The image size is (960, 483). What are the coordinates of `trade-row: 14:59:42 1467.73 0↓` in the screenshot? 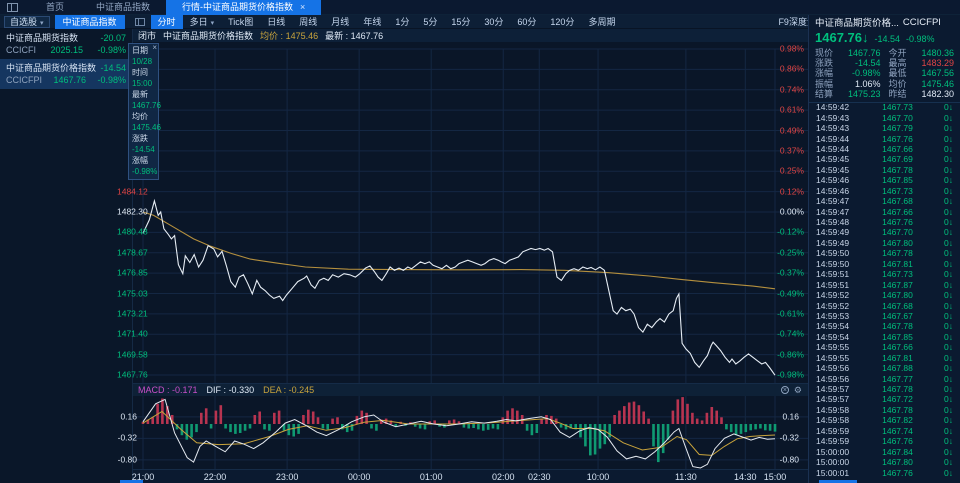 It's located at (884, 107).